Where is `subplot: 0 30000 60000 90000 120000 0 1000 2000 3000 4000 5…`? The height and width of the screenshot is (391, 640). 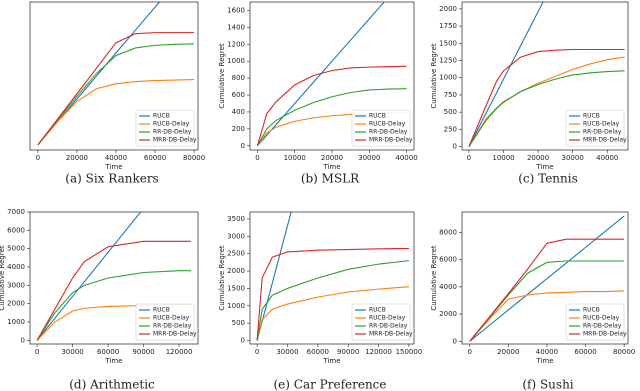
subplot: 0 30000 60000 90000 120000 0 1000 2000 3000 4000 5… is located at coordinates (99, 299).